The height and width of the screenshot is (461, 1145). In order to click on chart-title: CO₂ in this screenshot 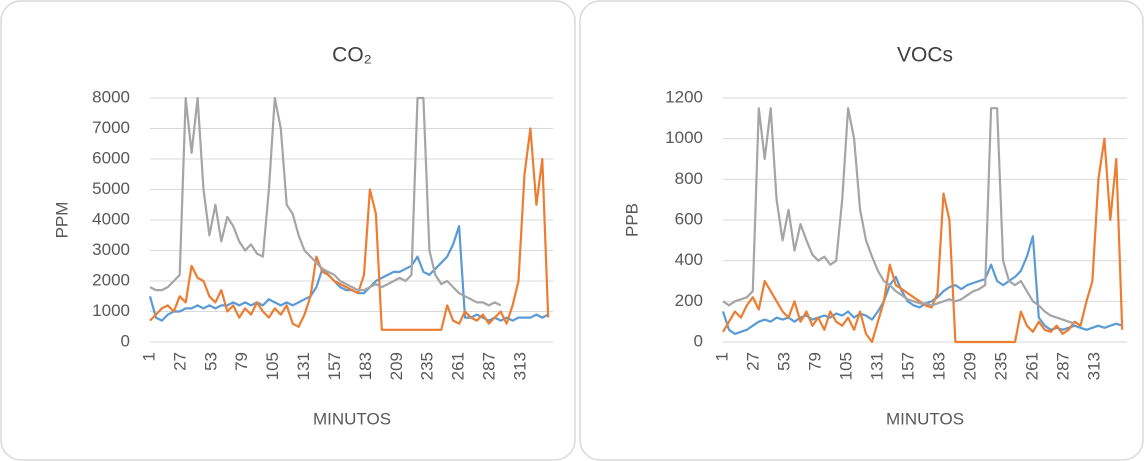, I will do `click(352, 55)`.